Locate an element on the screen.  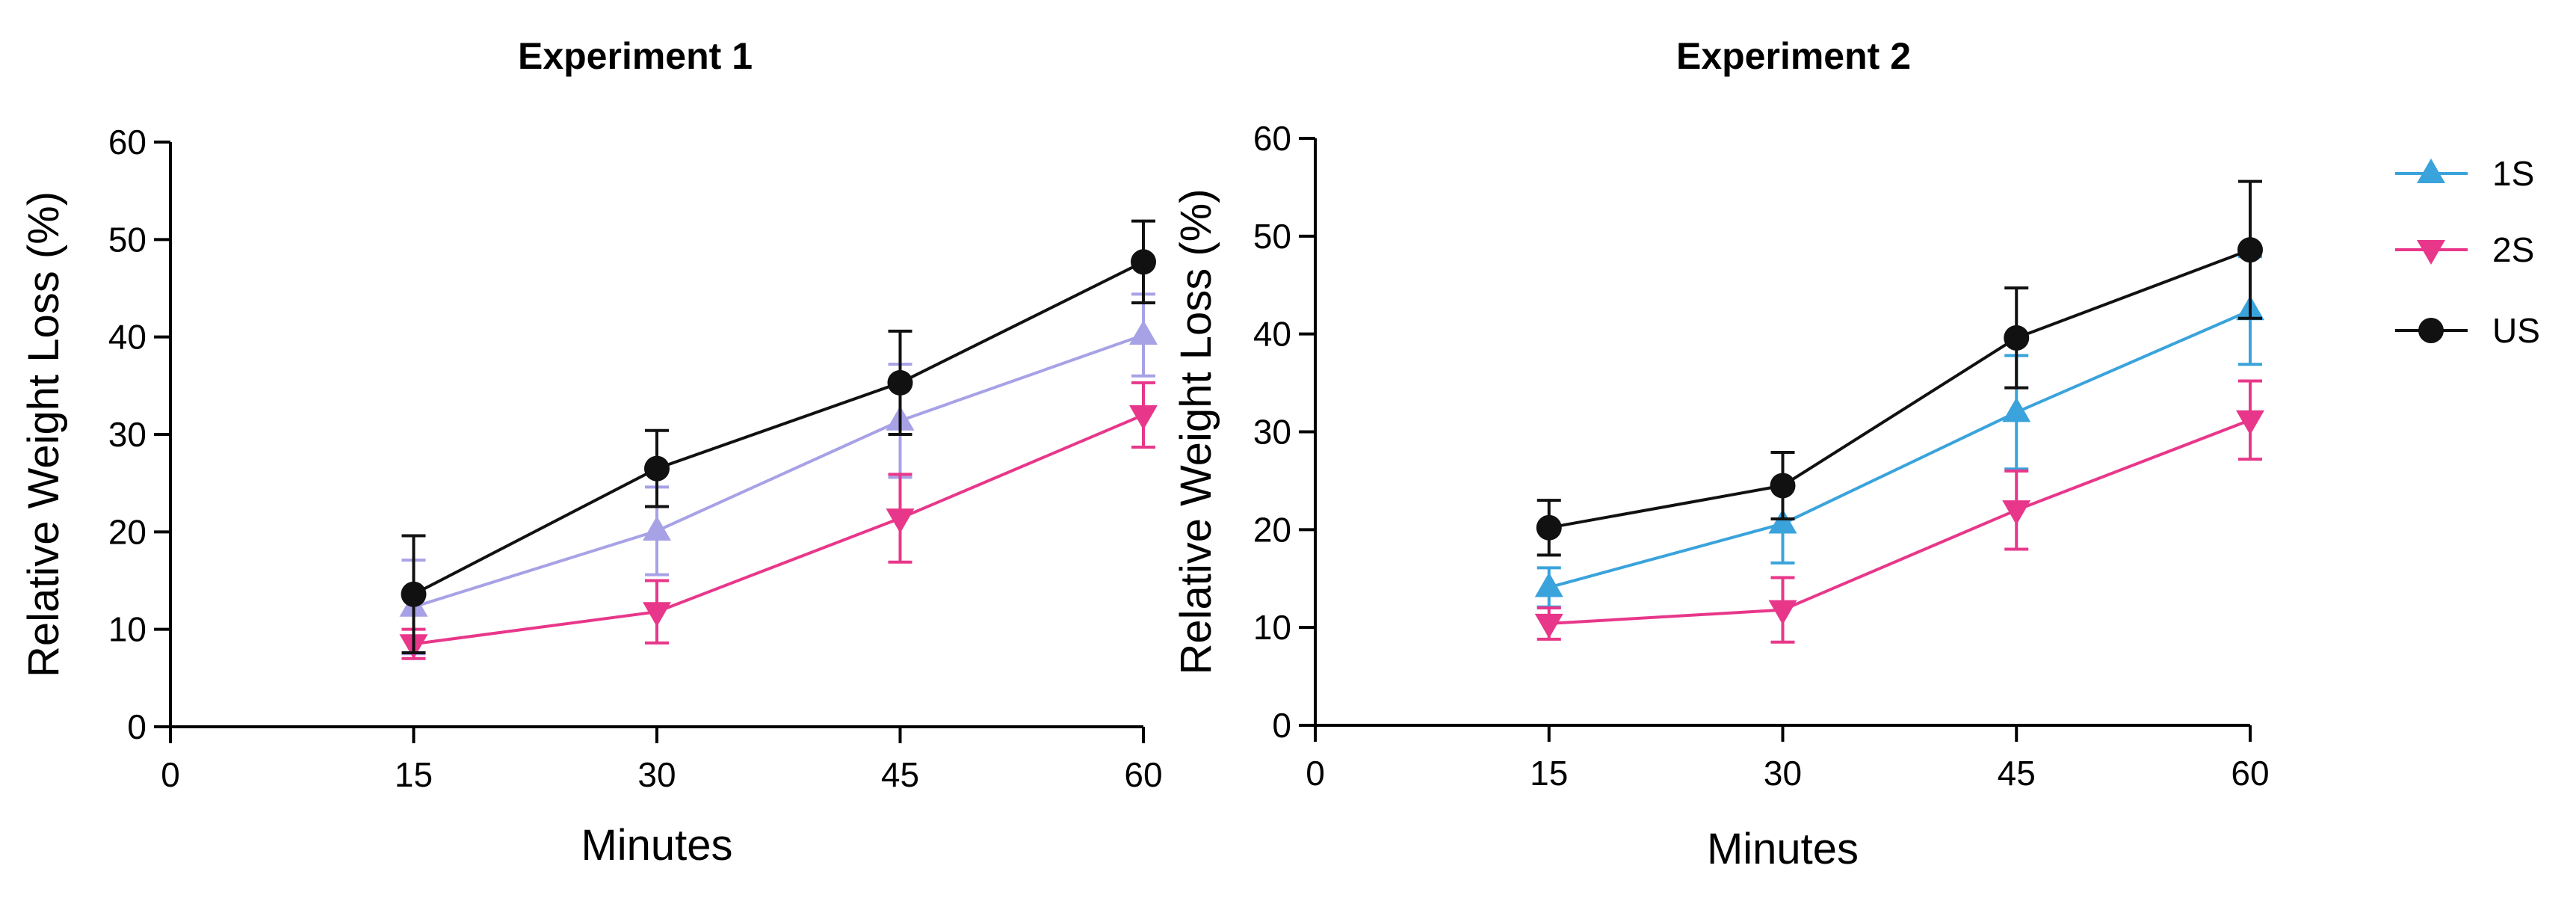
chart-title: Experiment 2 is located at coordinates (1794, 56).